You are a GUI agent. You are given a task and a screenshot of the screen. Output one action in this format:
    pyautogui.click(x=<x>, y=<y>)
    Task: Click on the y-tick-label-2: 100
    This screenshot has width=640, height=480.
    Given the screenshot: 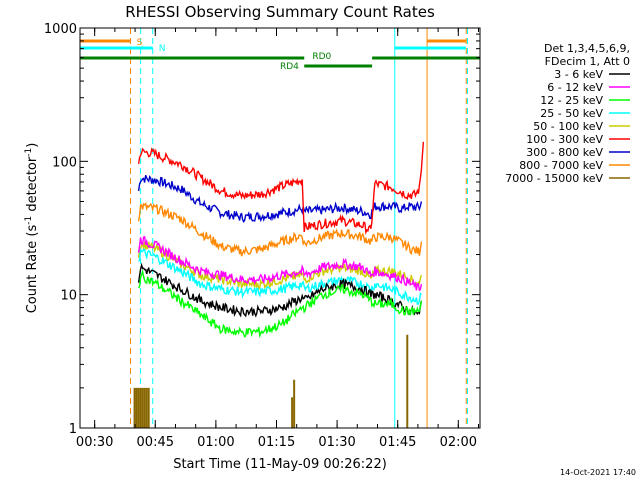 What is the action you would take?
    pyautogui.click(x=64, y=162)
    